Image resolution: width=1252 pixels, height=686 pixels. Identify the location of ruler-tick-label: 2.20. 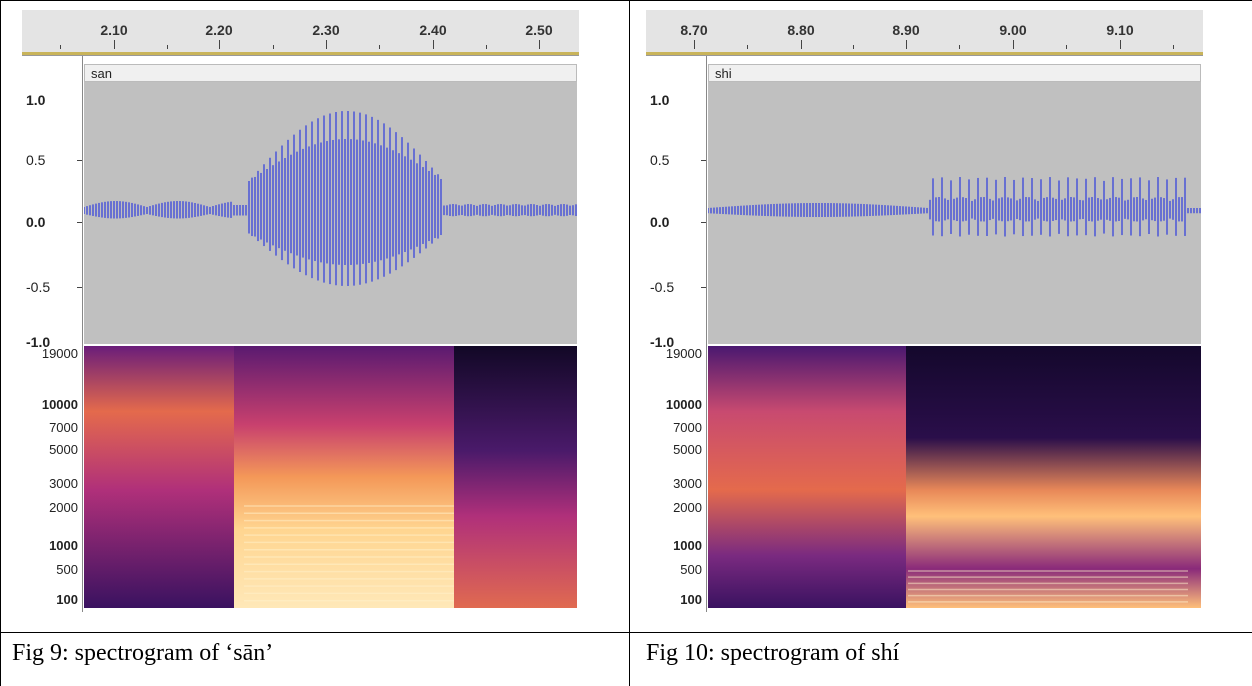
(219, 30).